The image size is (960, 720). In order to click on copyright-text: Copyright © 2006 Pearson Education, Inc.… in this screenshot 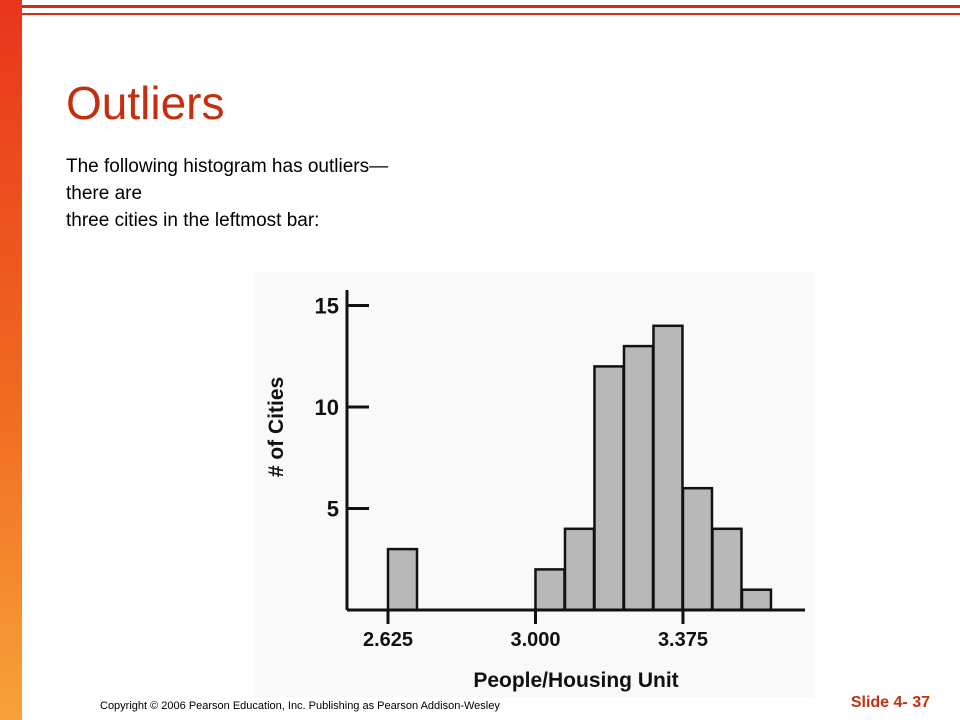, I will do `click(300, 706)`.